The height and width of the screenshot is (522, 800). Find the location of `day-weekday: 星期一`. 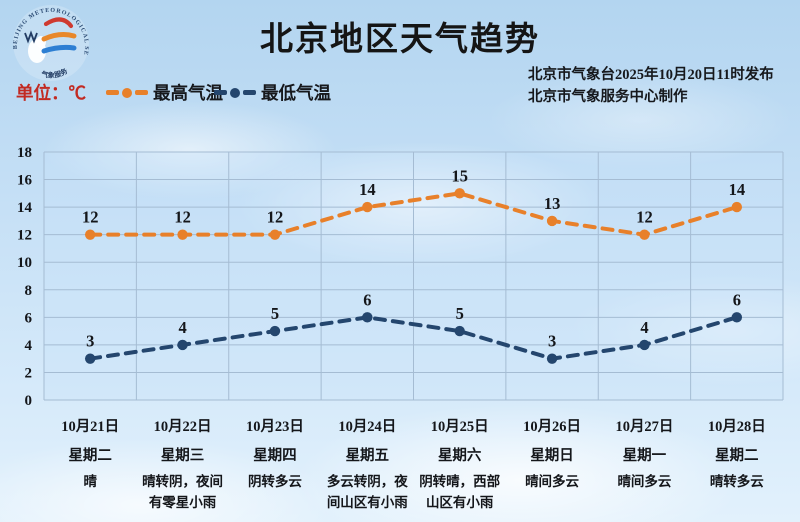

day-weekday: 星期一 is located at coordinates (644, 456).